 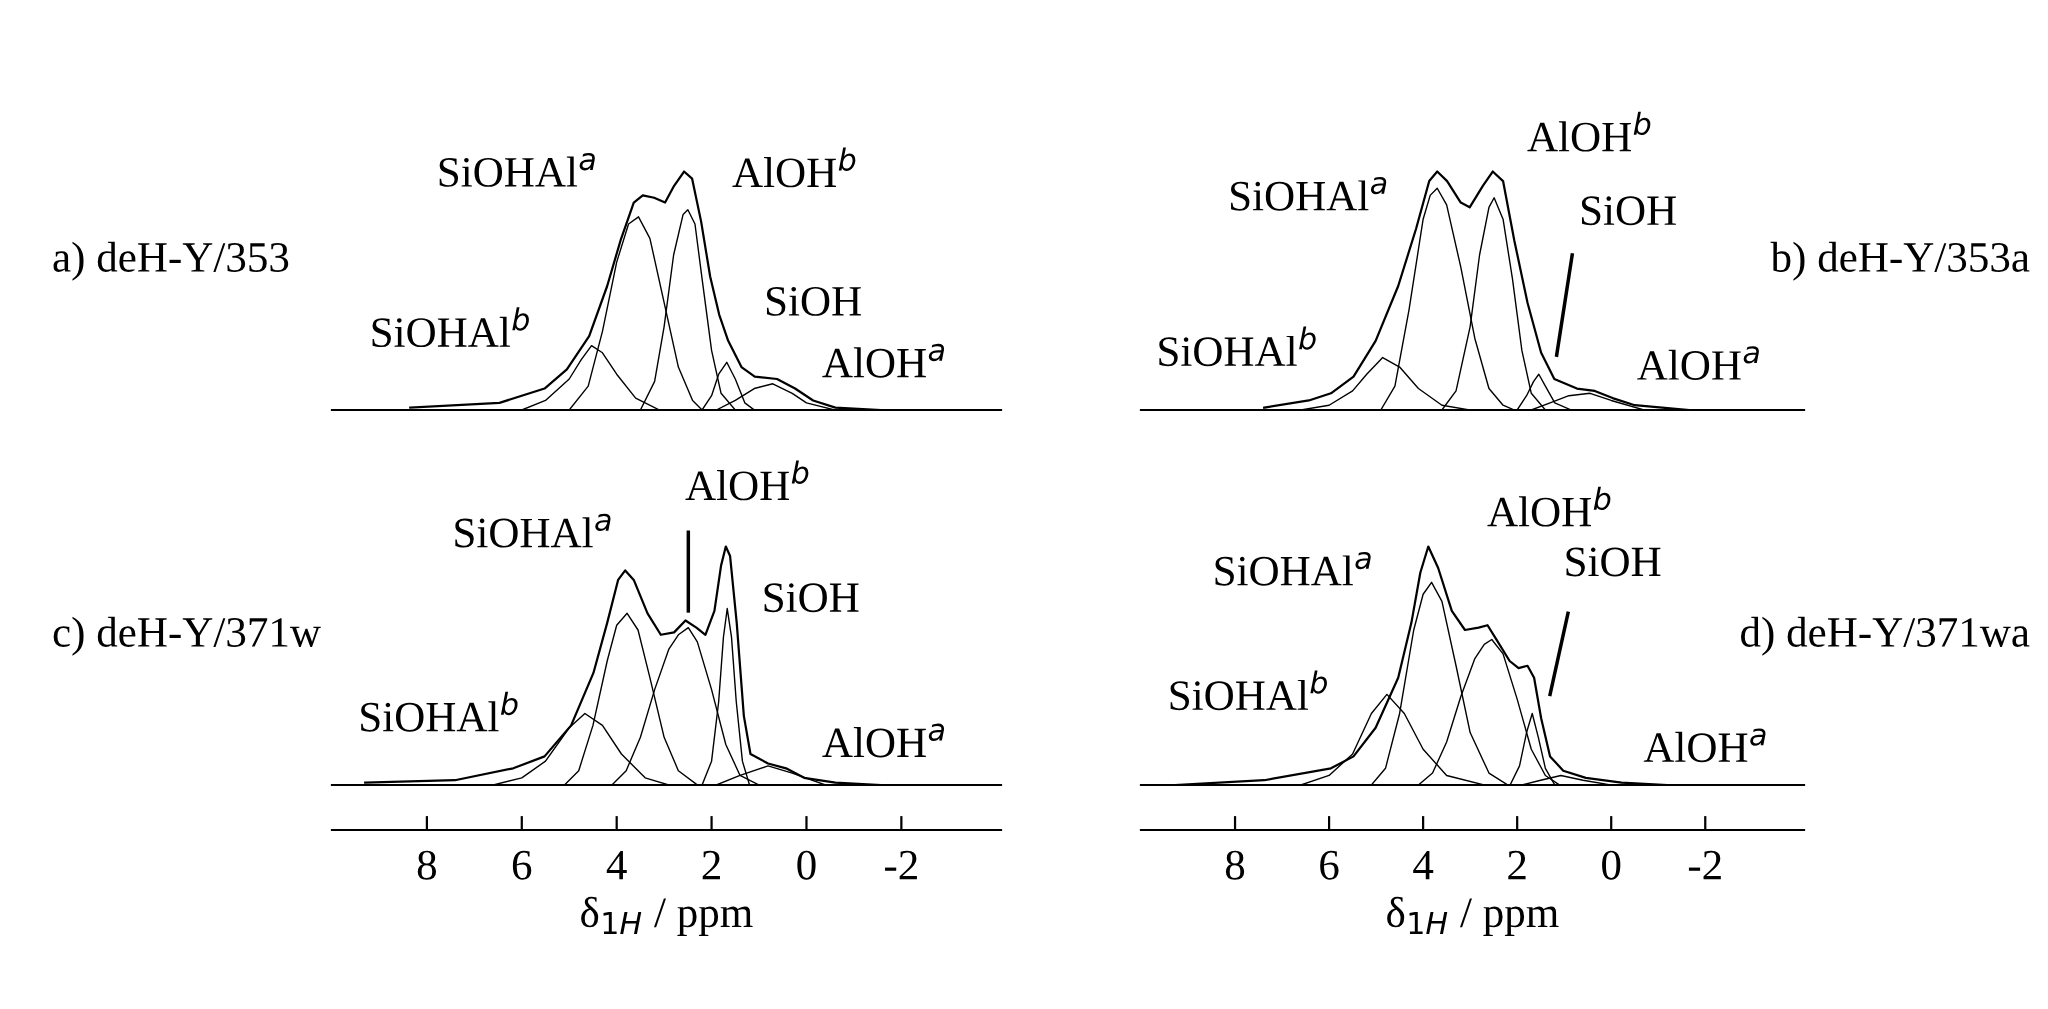 I want to click on text: d) deH-Y/371wa, so click(x=1885, y=636).